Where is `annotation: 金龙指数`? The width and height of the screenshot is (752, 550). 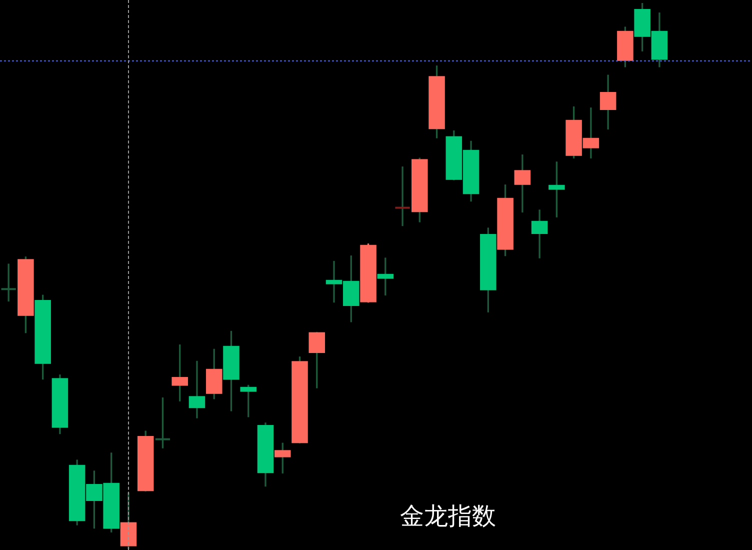
annotation: 金龙指数 is located at coordinates (448, 516).